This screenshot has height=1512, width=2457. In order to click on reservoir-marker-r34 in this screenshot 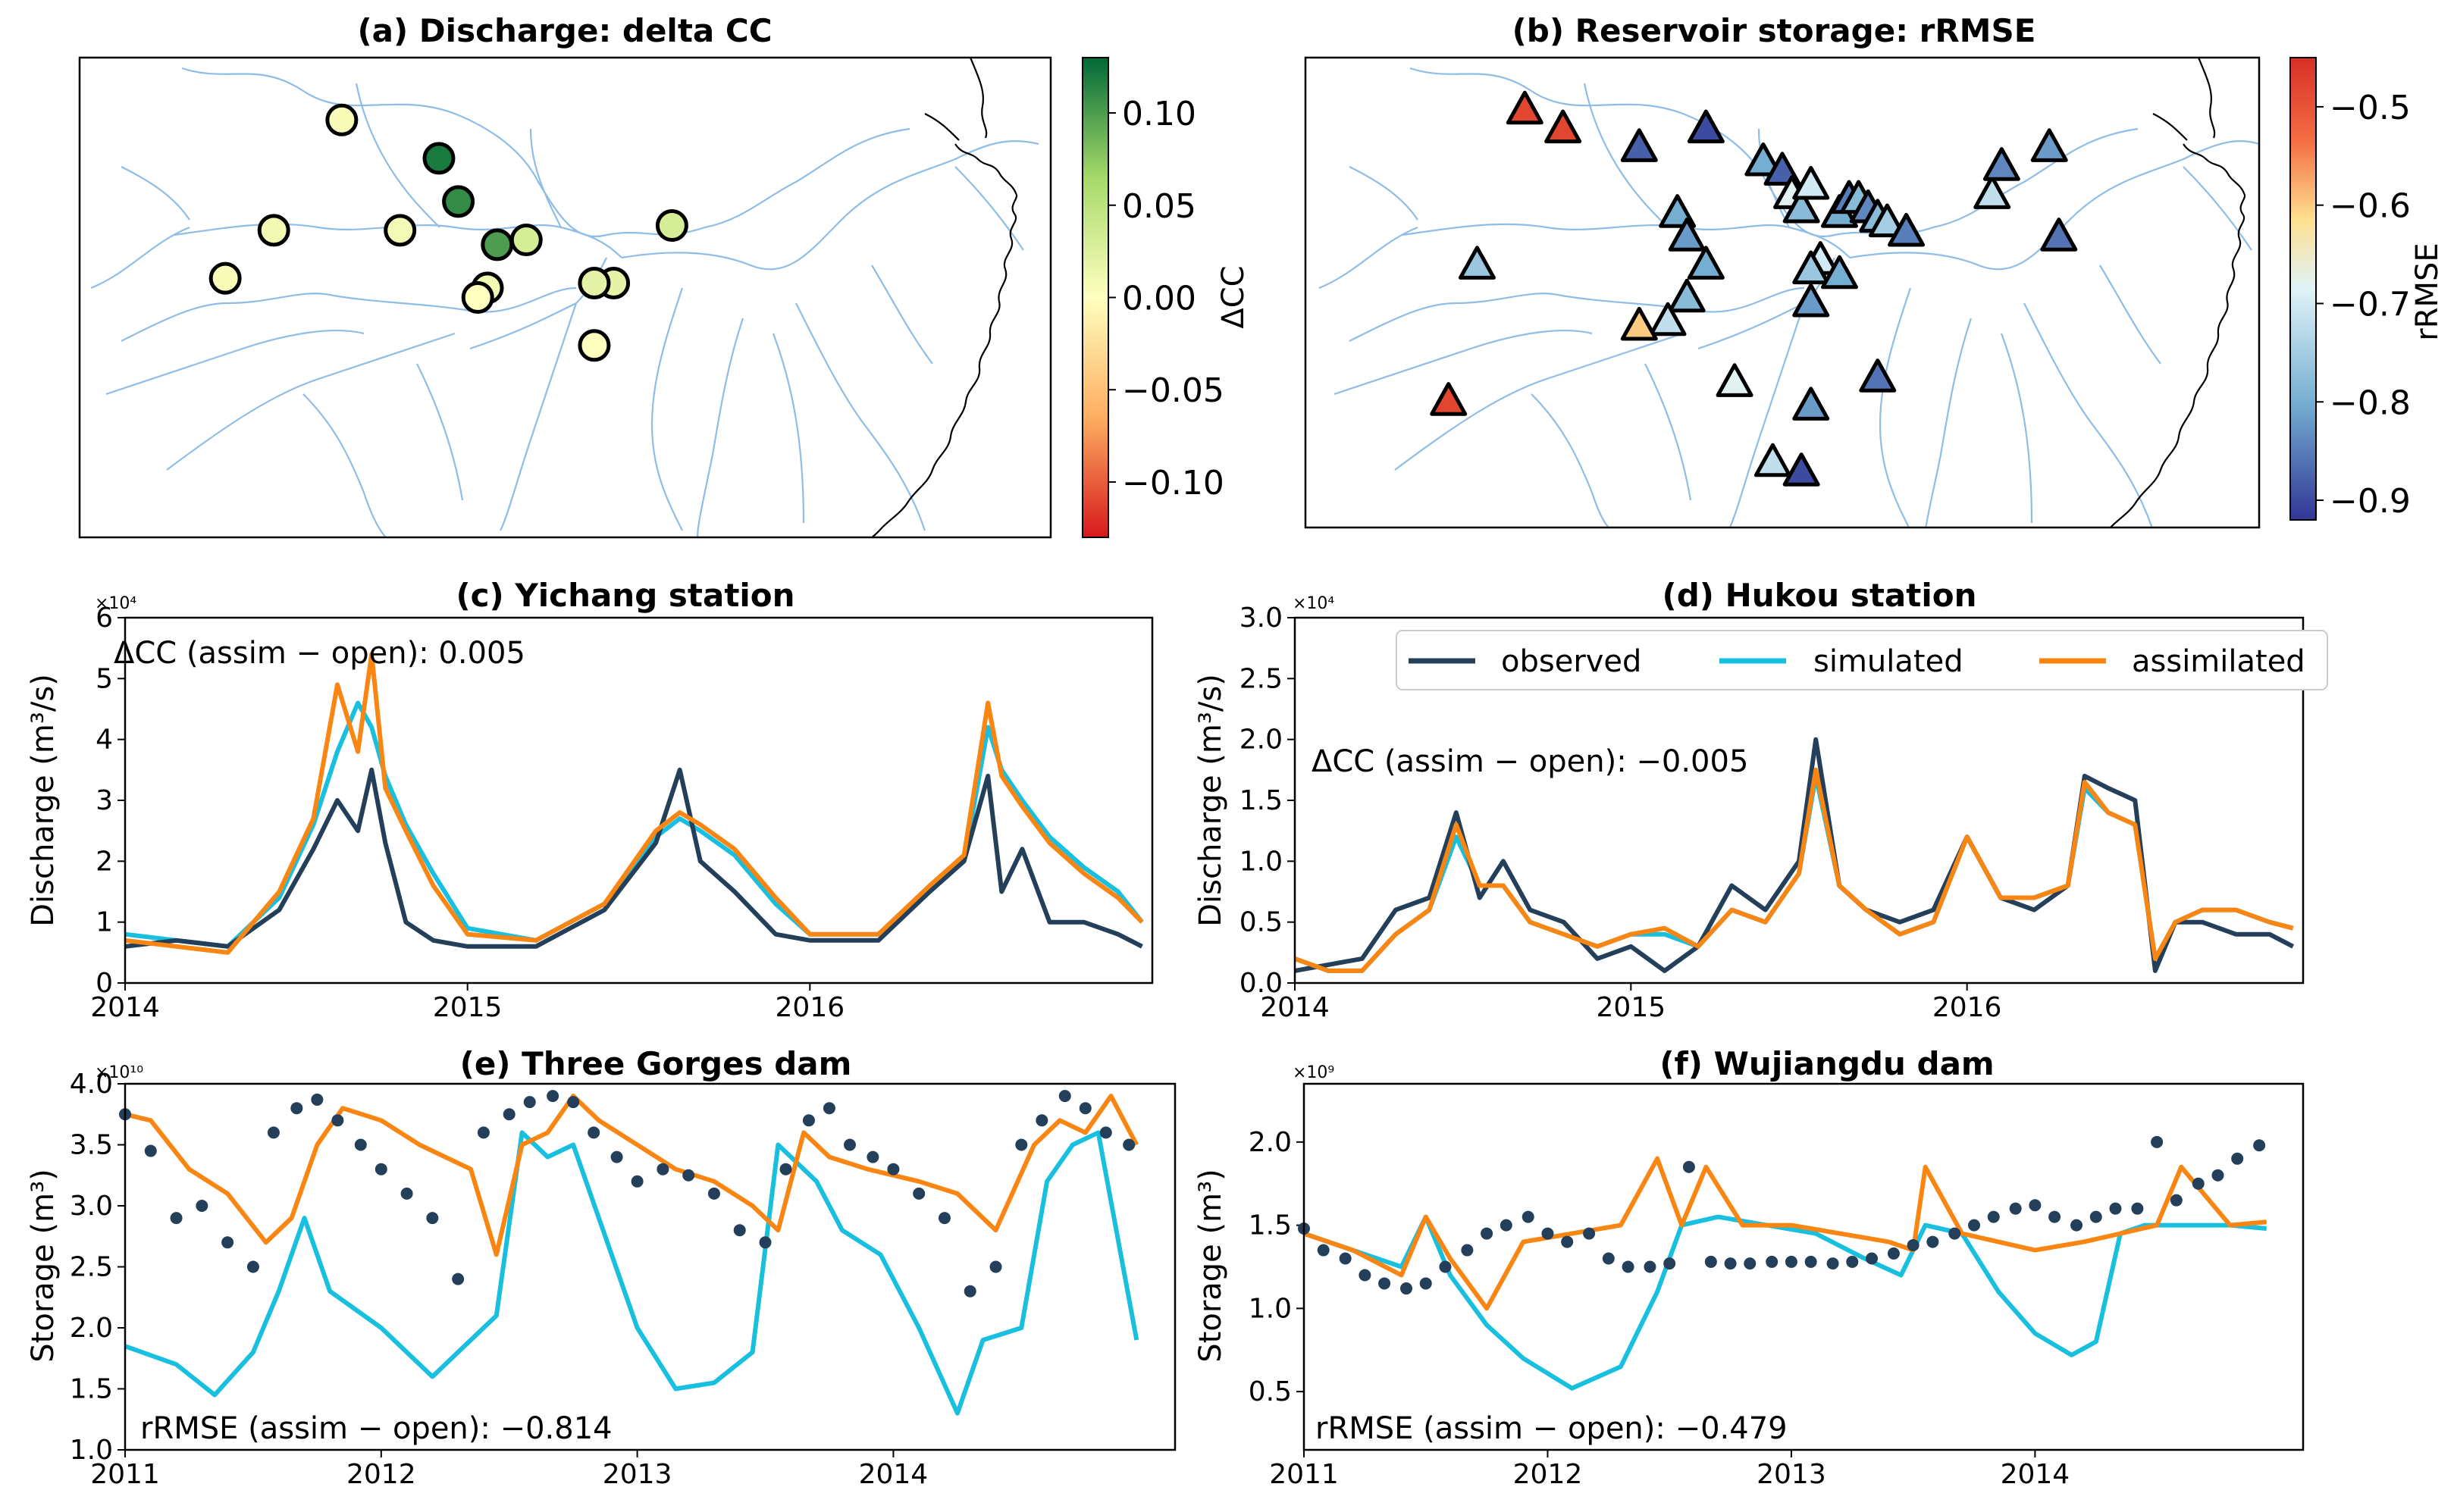, I will do `click(1811, 404)`.